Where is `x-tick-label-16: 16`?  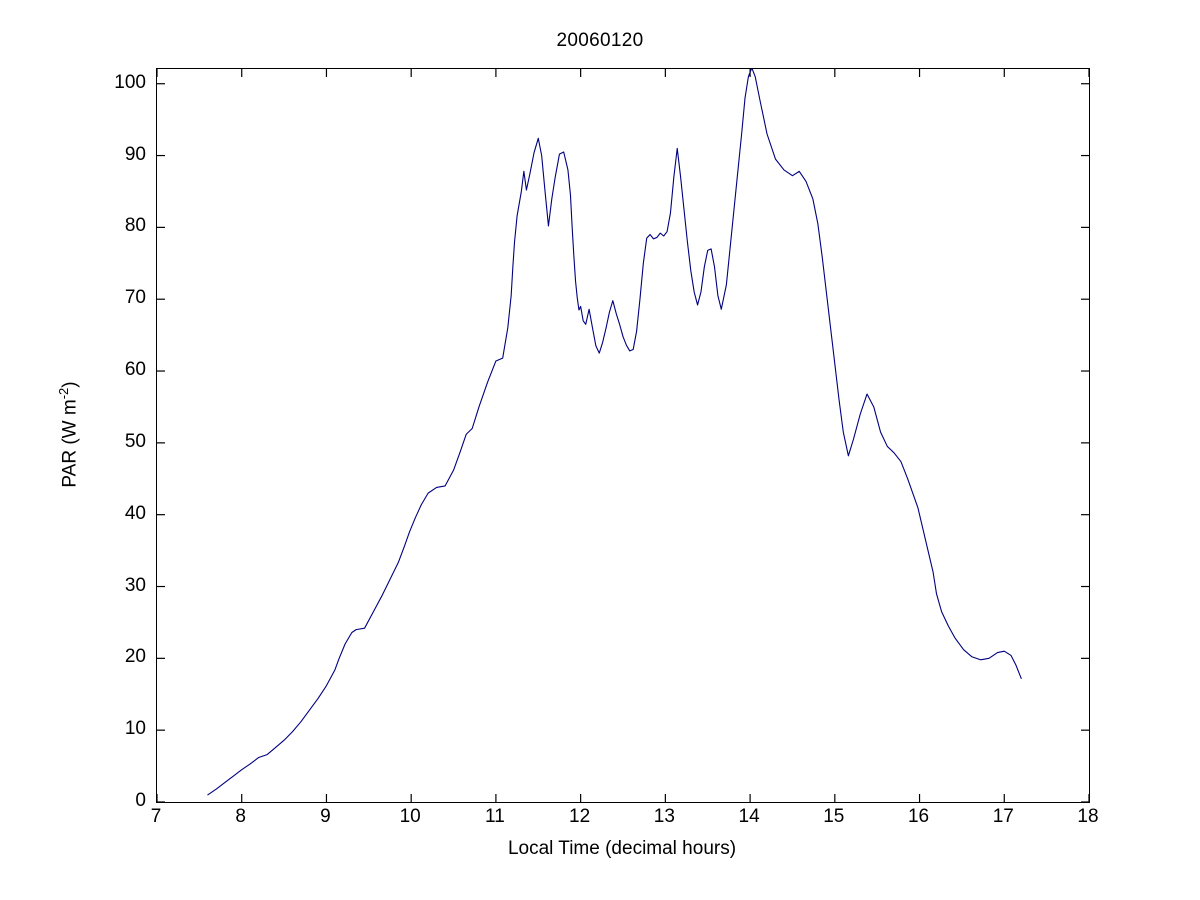
x-tick-label-16: 16 is located at coordinates (918, 816).